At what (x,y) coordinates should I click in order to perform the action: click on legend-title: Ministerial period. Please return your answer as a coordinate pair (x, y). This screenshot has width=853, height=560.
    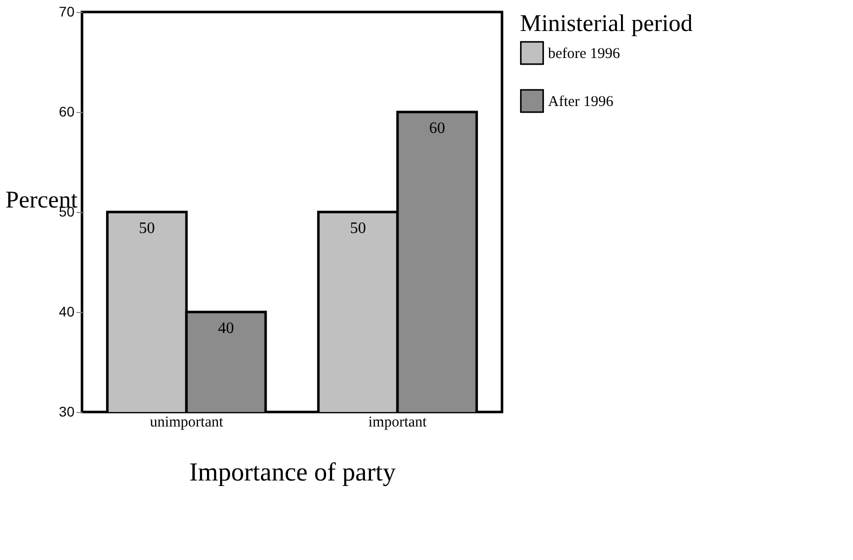
    Looking at the image, I should click on (606, 24).